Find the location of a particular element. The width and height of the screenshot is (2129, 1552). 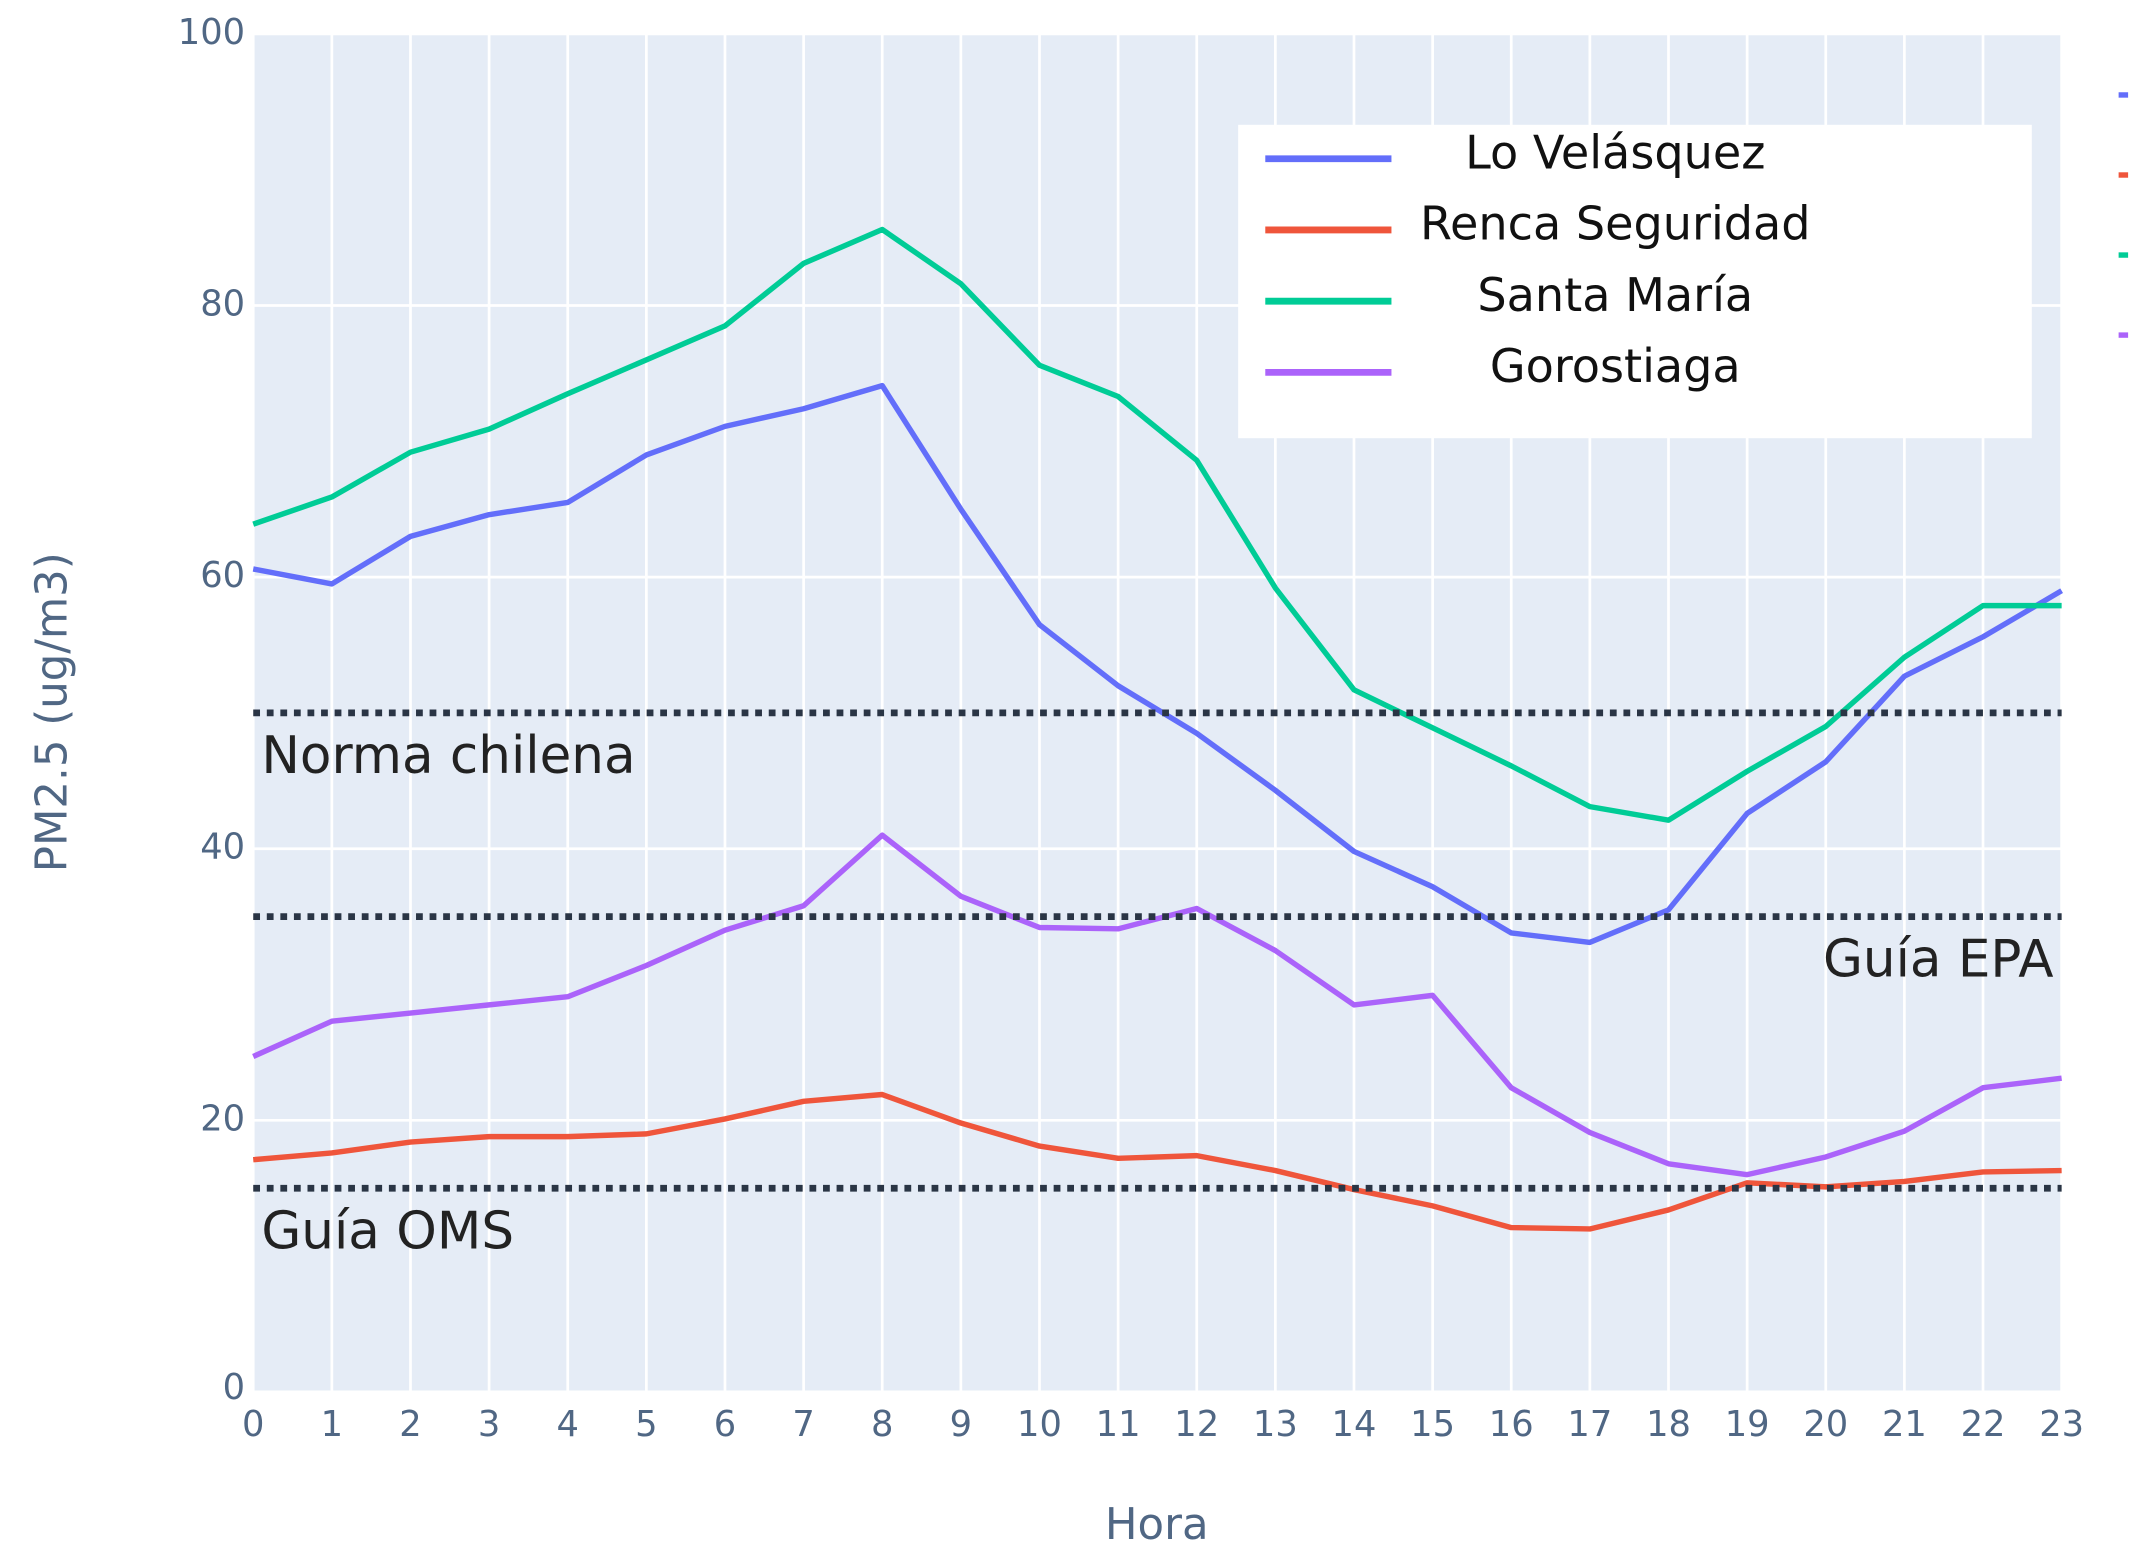

x-axis-title: Hora is located at coordinates (1157, 1525).